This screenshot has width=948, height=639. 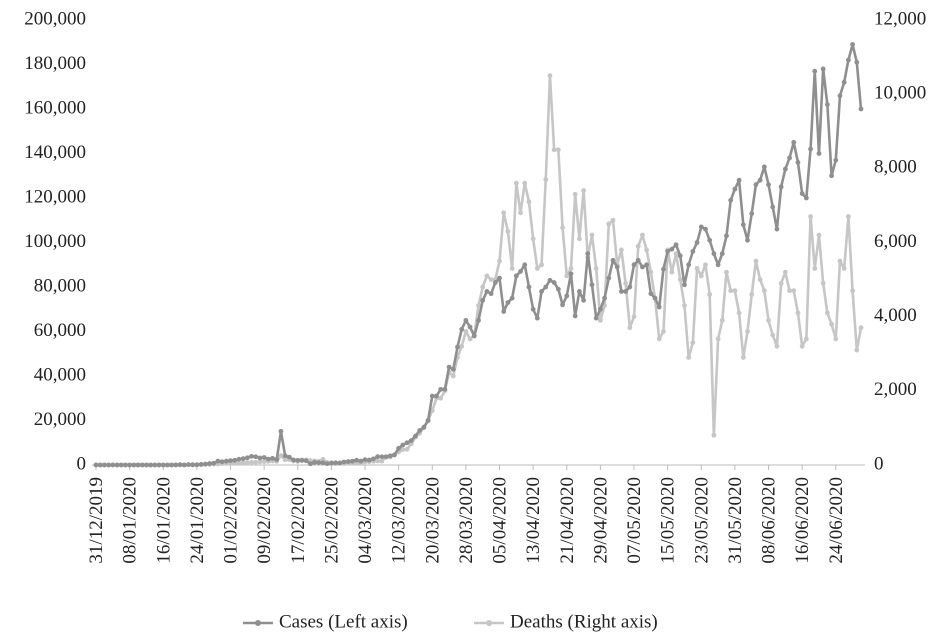 What do you see at coordinates (55, 152) in the screenshot?
I see `y-tick-label: 140,000` at bounding box center [55, 152].